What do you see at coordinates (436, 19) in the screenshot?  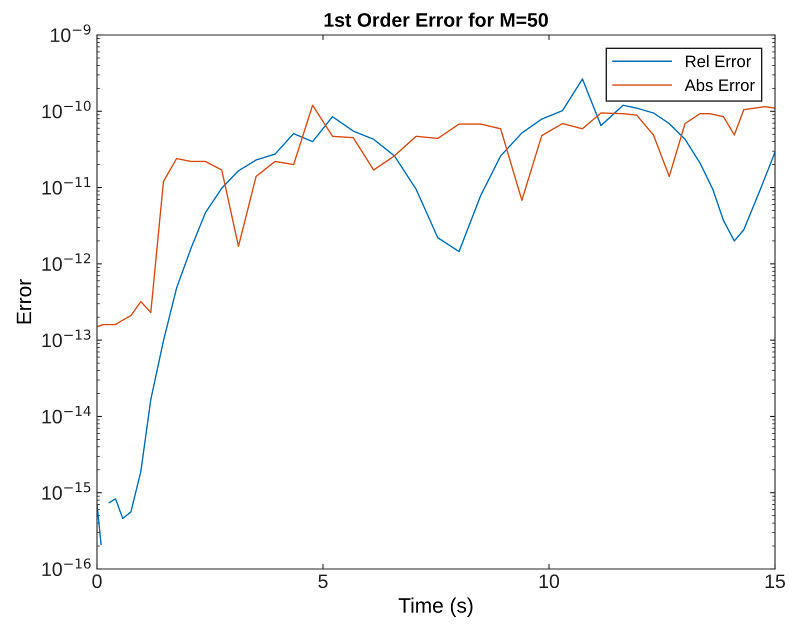 I see `chart-title: 1st Order Error for M=50` at bounding box center [436, 19].